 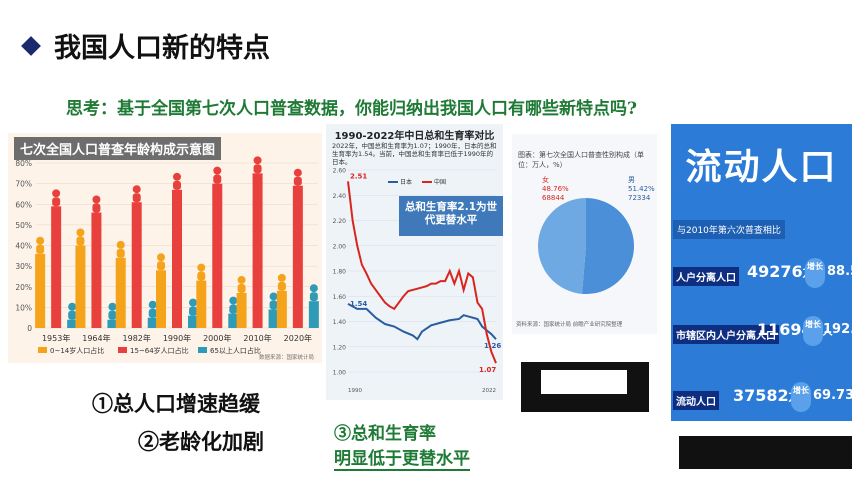 What do you see at coordinates (406, 182) in the screenshot?
I see `legend-label-japan: 日本` at bounding box center [406, 182].